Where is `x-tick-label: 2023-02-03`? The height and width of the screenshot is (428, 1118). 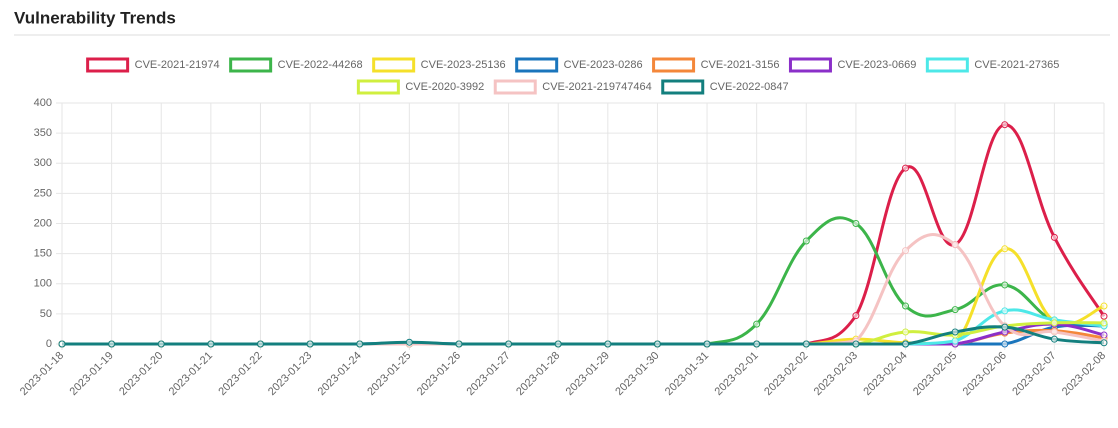 x-tick-label: 2023-02-03 is located at coordinates (836, 374).